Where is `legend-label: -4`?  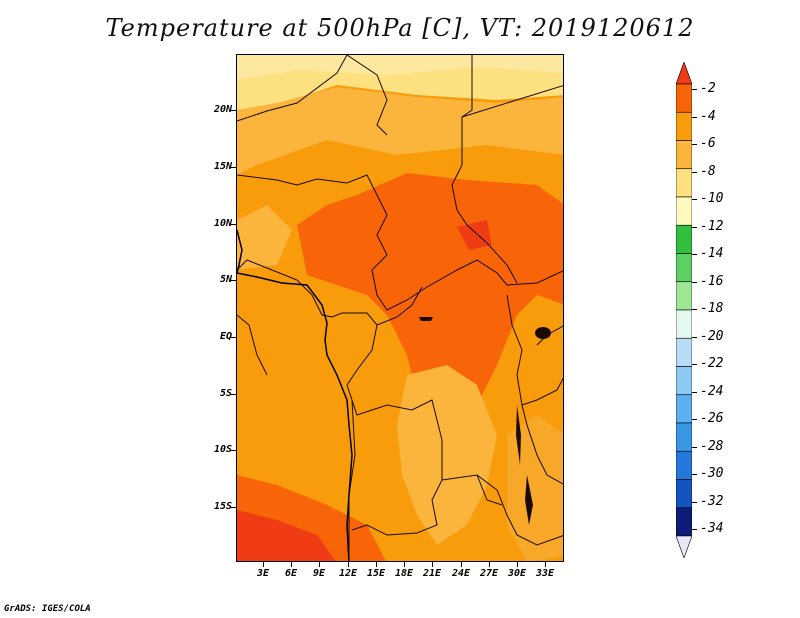
legend-label: -4 is located at coordinates (708, 116).